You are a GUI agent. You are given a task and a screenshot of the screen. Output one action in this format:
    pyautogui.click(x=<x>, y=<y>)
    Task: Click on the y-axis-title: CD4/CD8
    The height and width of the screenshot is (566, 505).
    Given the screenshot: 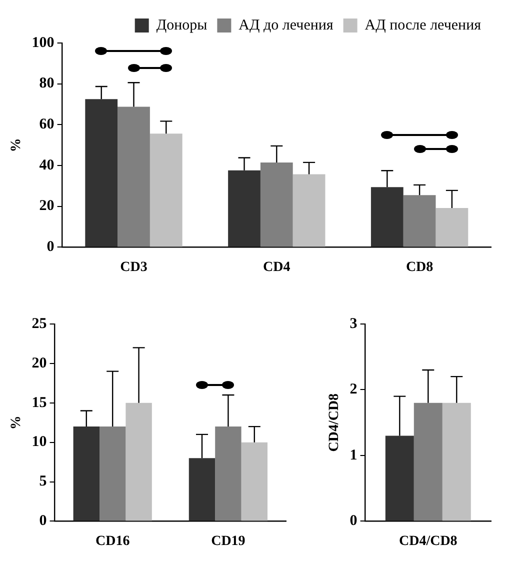 What is the action you would take?
    pyautogui.click(x=334, y=422)
    